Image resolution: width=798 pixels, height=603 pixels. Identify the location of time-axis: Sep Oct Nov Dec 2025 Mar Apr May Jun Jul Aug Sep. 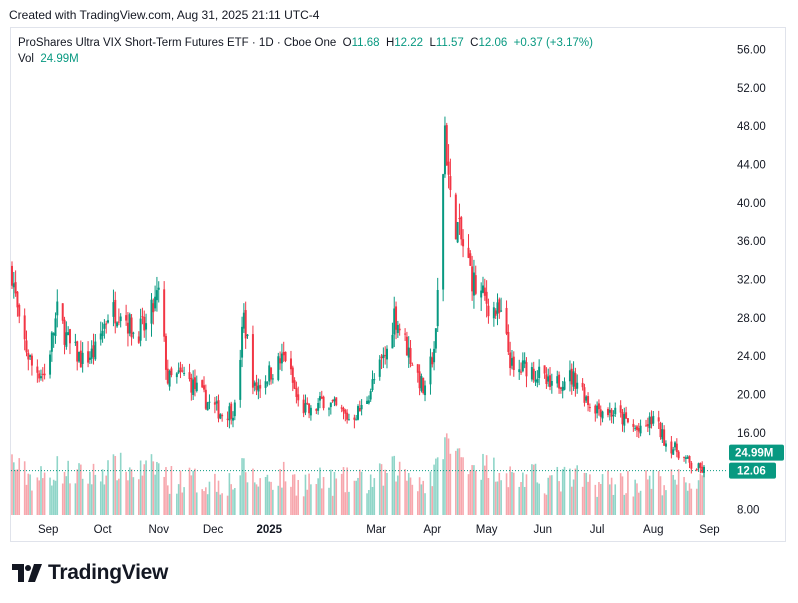
(379, 530).